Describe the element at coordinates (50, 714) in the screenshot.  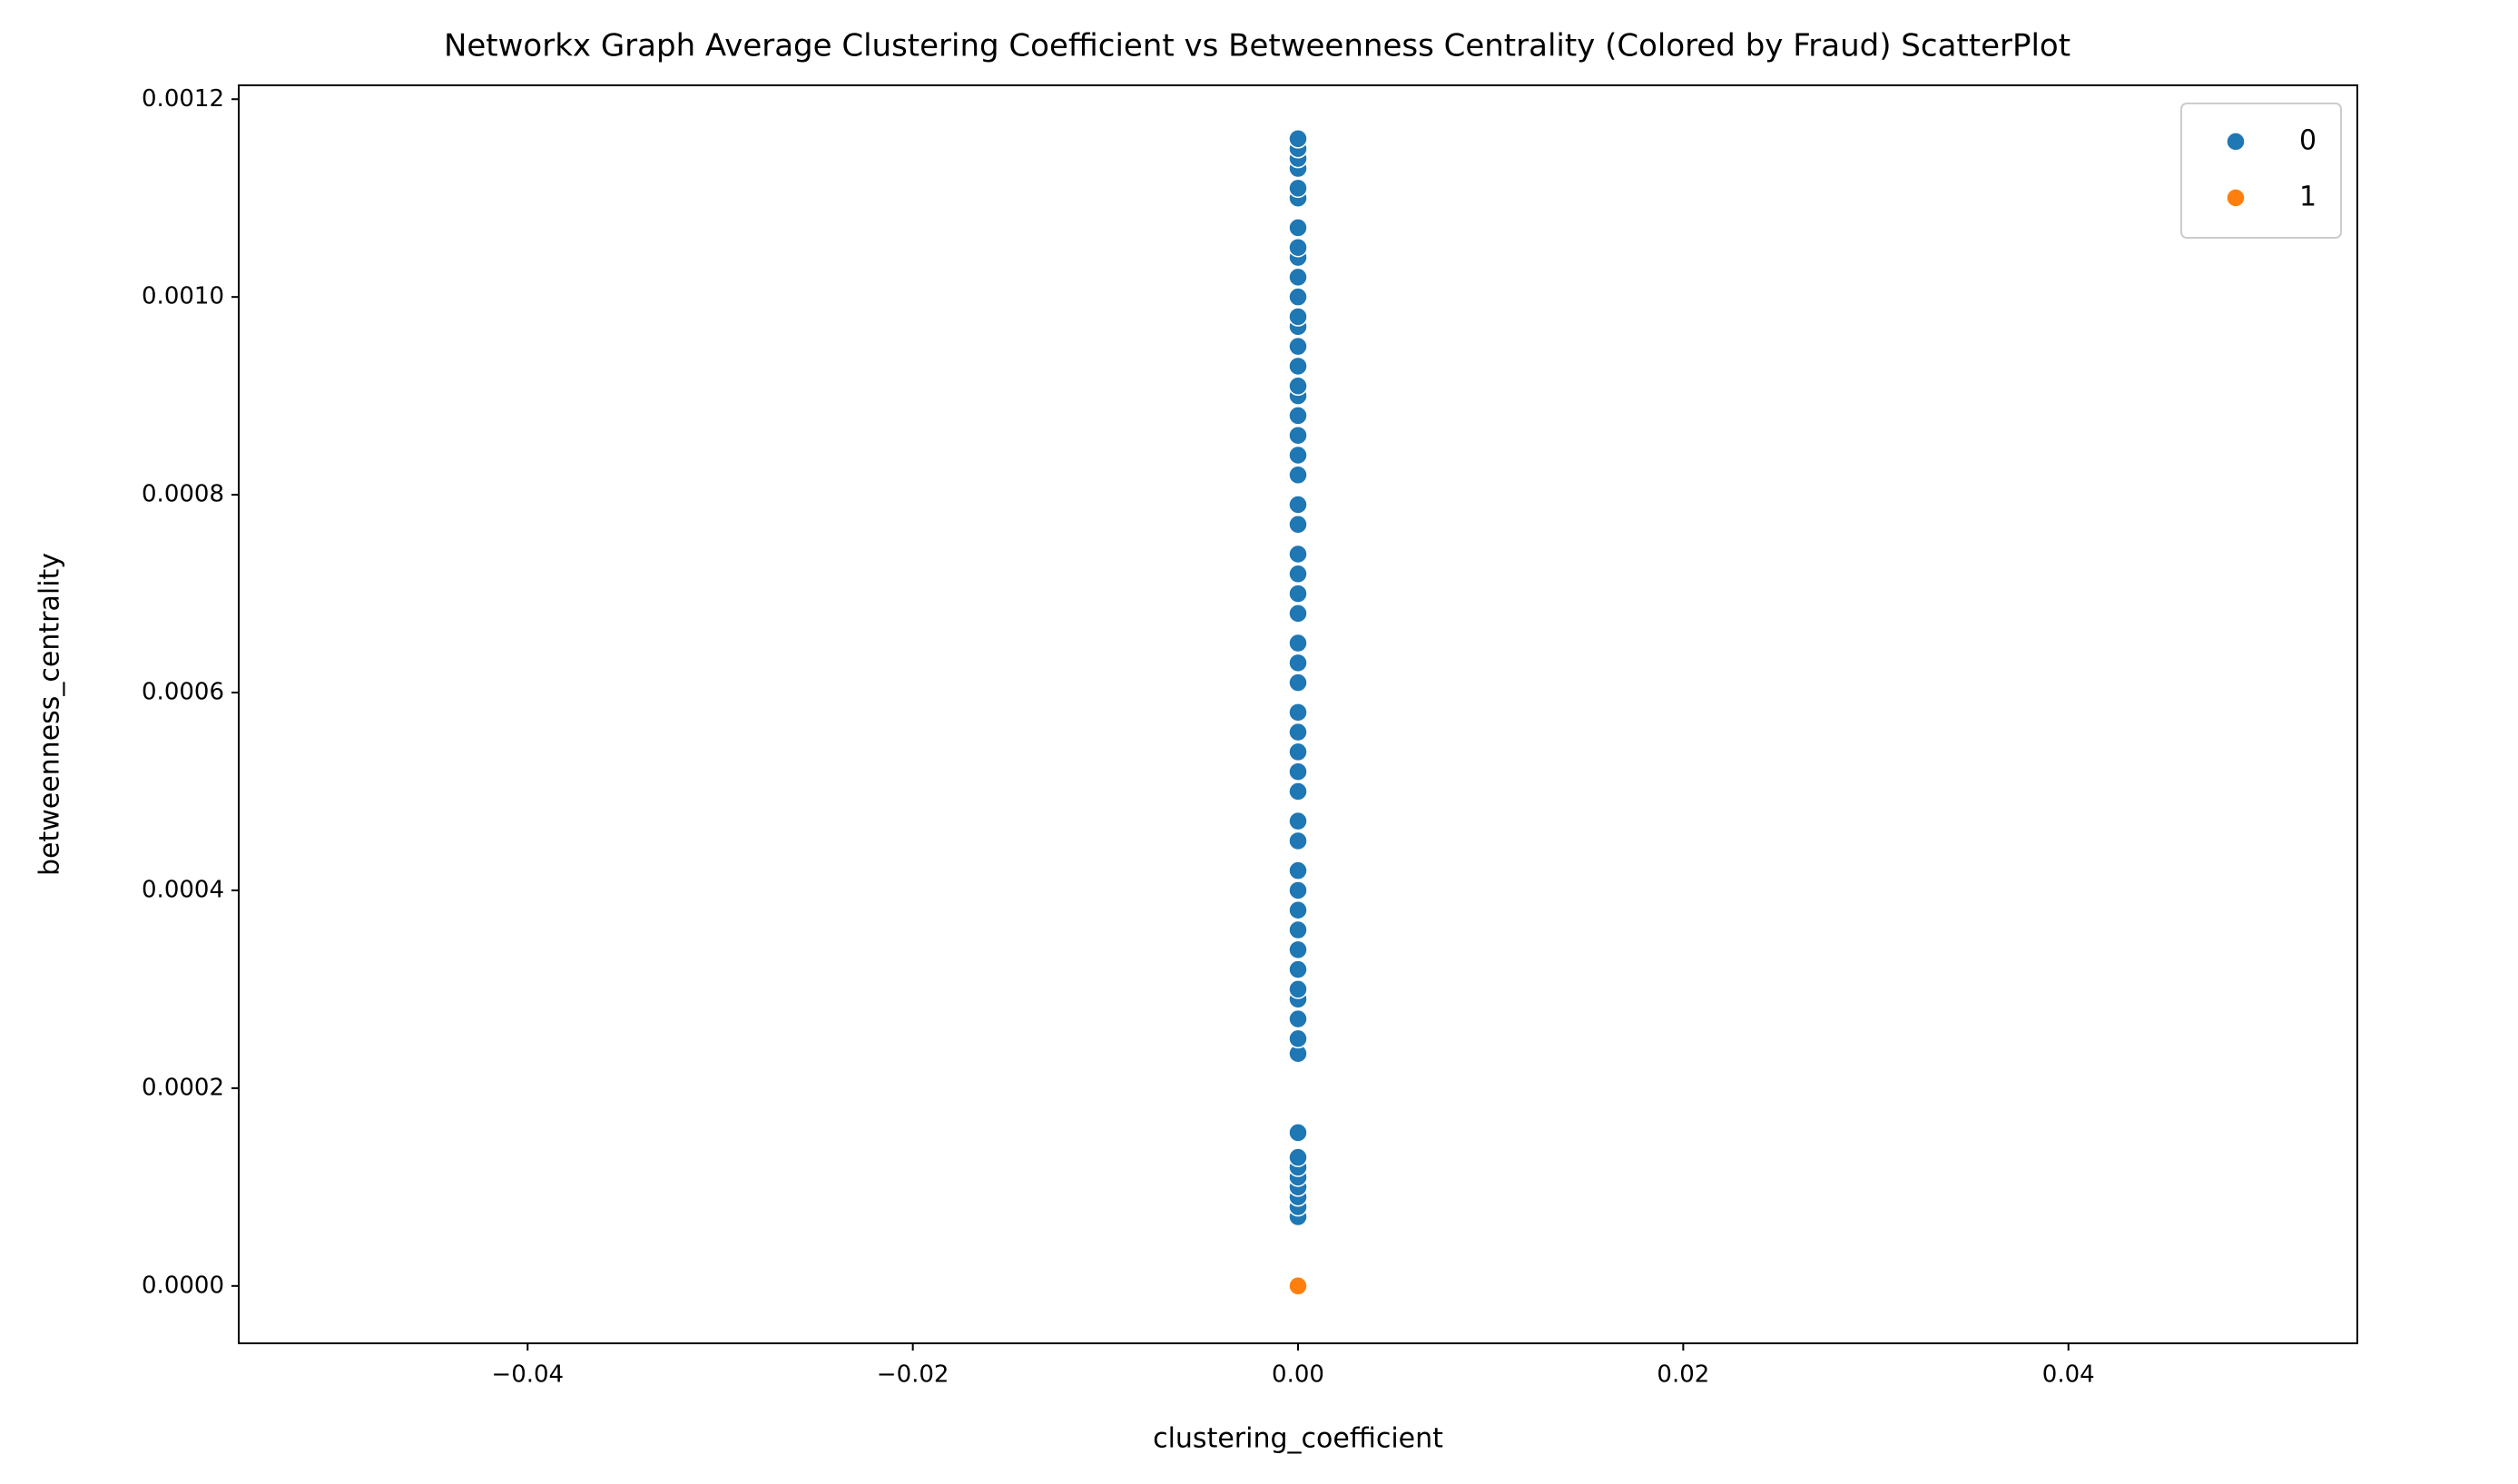
I see `y-axis-label: betweenness_centrality` at that location.